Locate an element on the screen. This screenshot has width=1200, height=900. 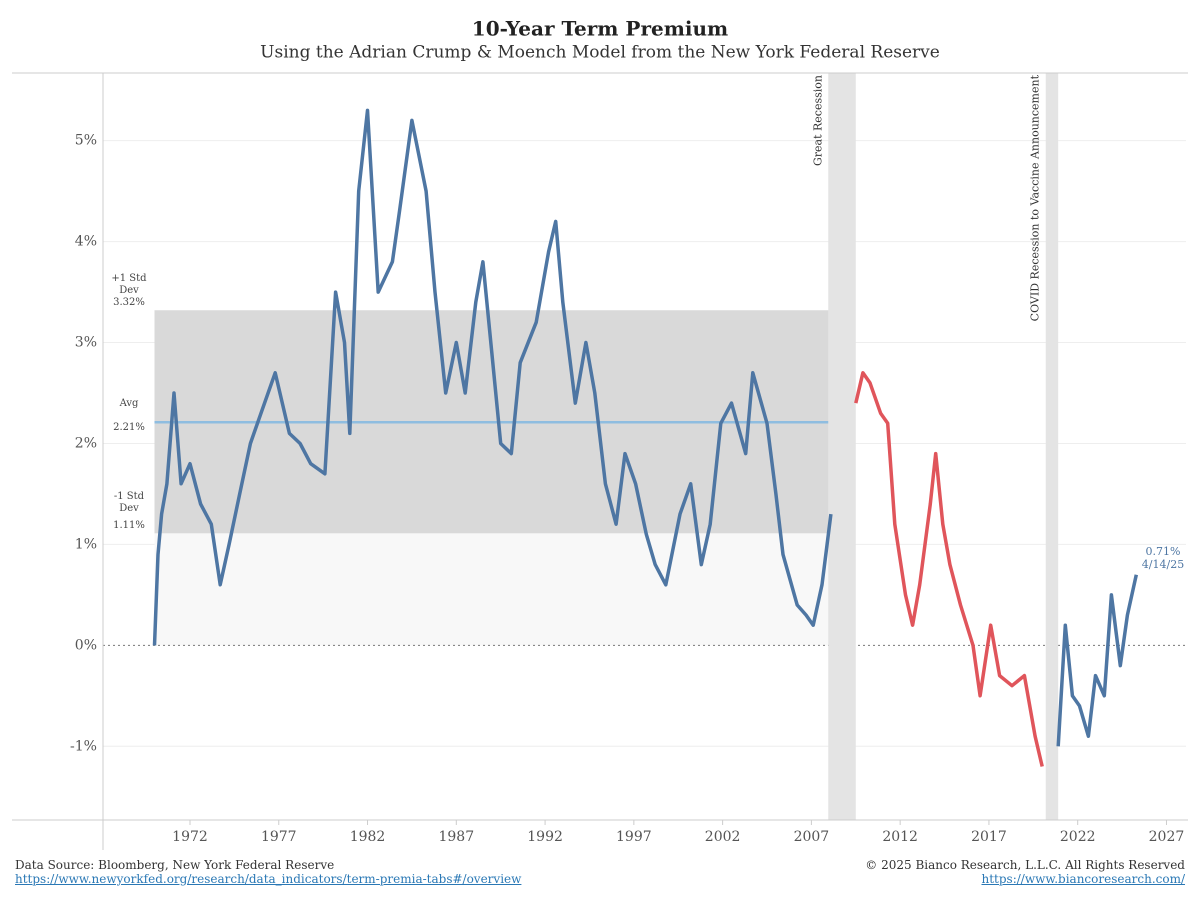
x-tick-label: 1982 is located at coordinates (368, 837).